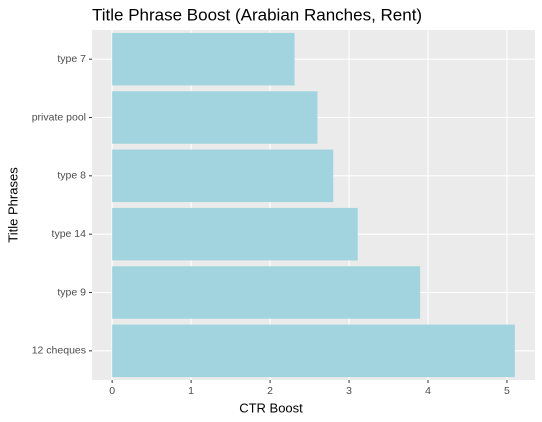 This screenshot has height=422, width=542. Describe the element at coordinates (71, 292) in the screenshot. I see `y-tick-label: type 9` at that location.